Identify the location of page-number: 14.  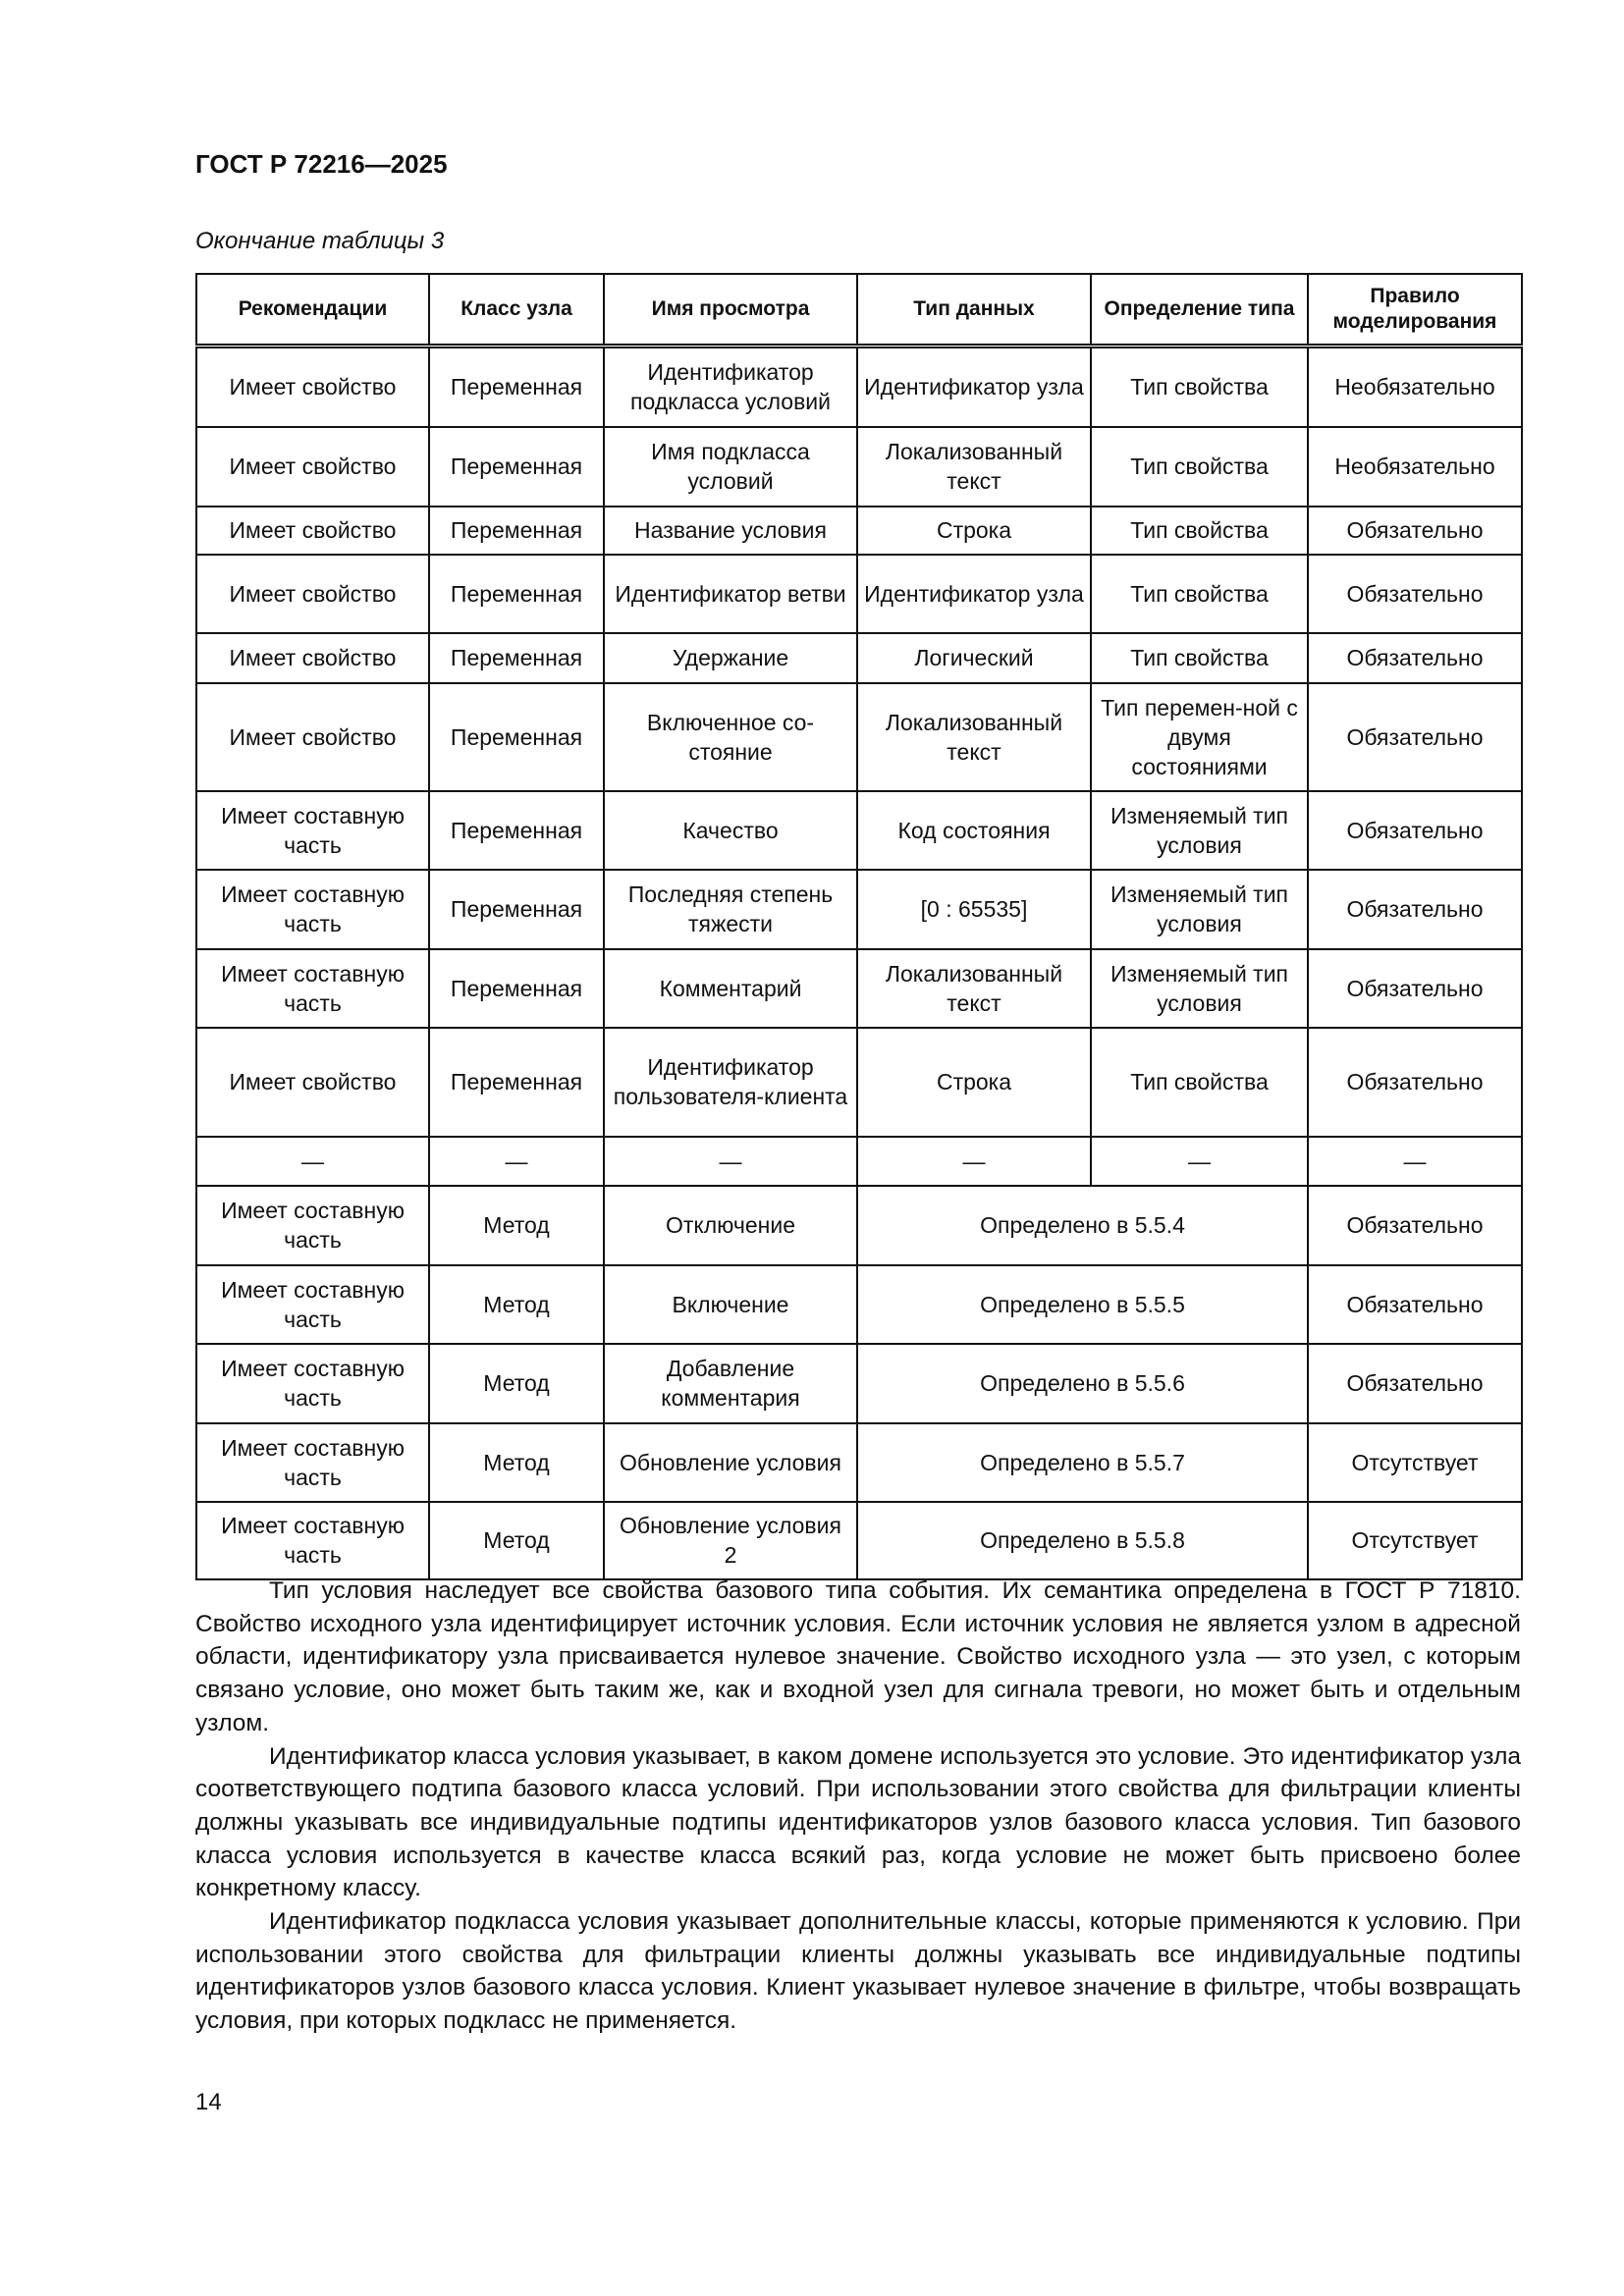
(208, 2102).